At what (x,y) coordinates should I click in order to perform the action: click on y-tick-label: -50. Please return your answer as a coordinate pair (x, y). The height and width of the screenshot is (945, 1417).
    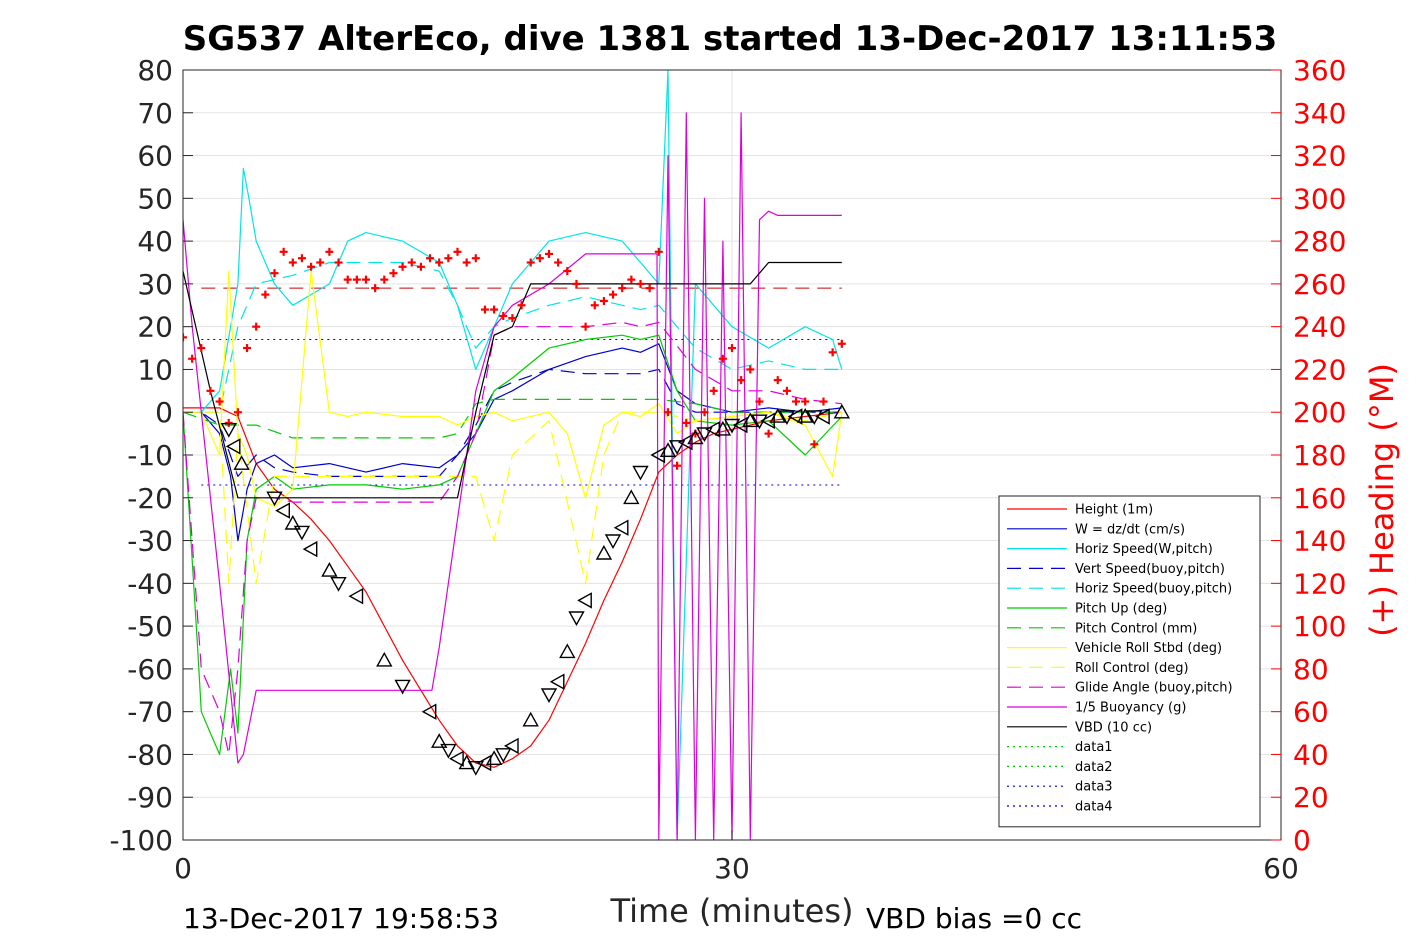
    Looking at the image, I should click on (150, 626).